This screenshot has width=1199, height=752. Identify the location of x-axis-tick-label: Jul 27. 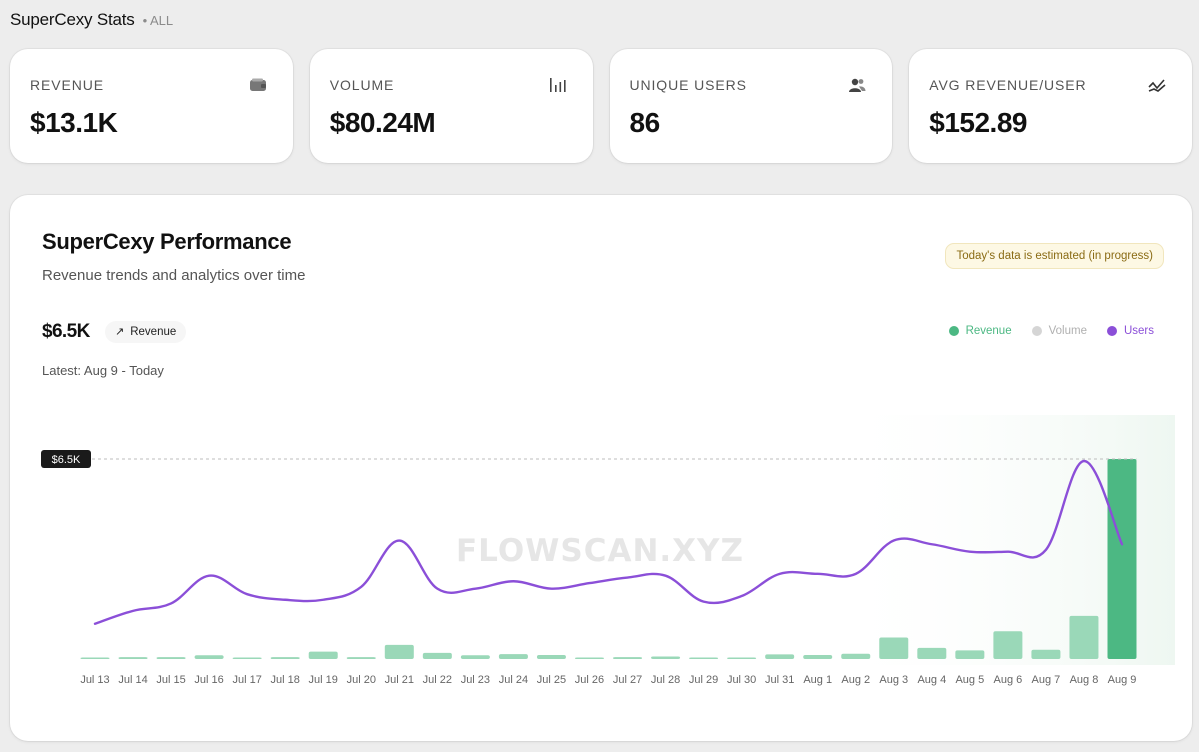
(627, 680).